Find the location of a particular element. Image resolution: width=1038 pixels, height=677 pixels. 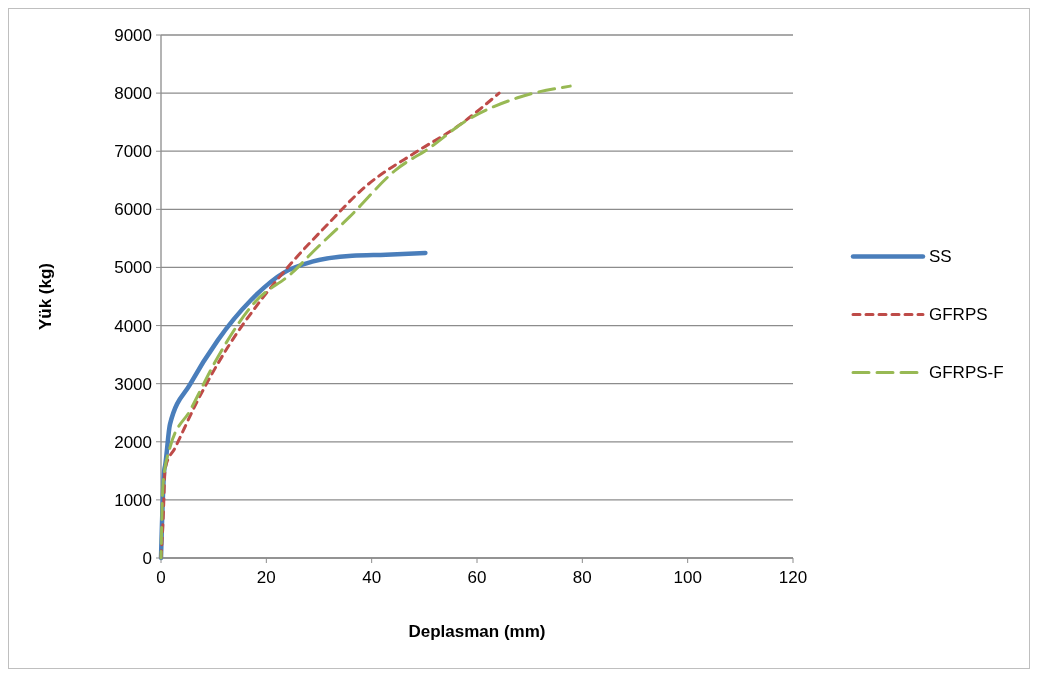

y-tick-label: 0 is located at coordinates (147, 558).